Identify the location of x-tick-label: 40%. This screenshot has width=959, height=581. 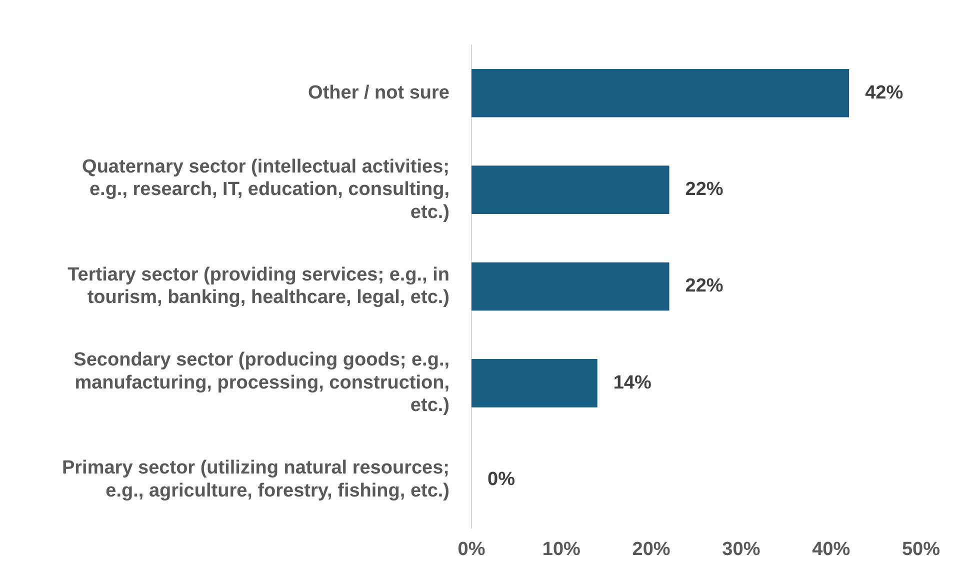
(831, 549).